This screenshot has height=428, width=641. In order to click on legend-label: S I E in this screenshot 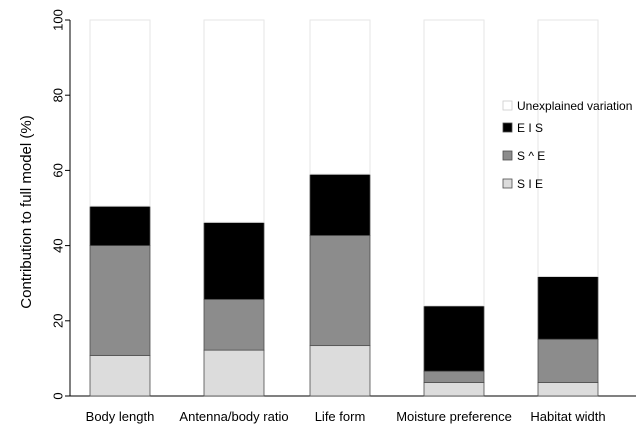, I will do `click(530, 184)`.